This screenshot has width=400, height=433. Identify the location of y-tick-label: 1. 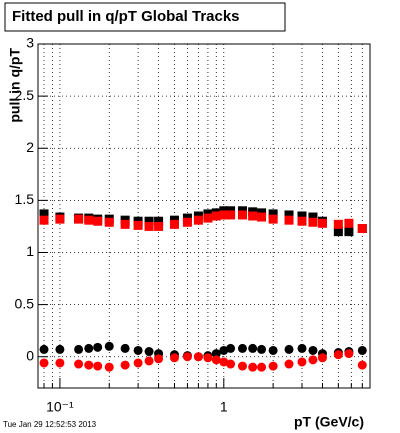
(30, 251).